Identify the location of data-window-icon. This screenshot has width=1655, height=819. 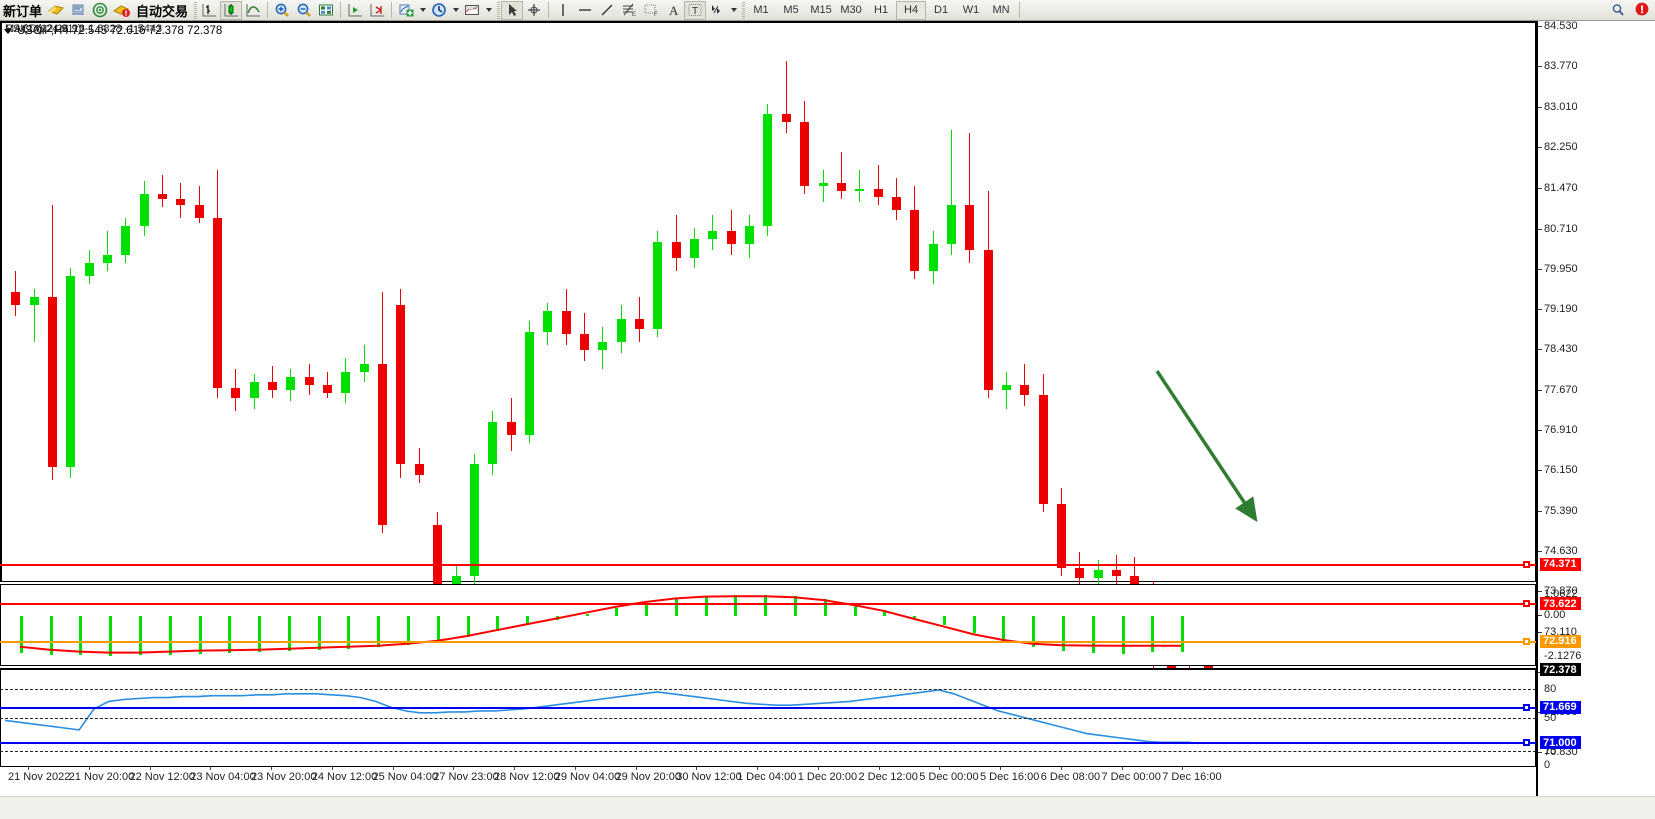
(78, 10).